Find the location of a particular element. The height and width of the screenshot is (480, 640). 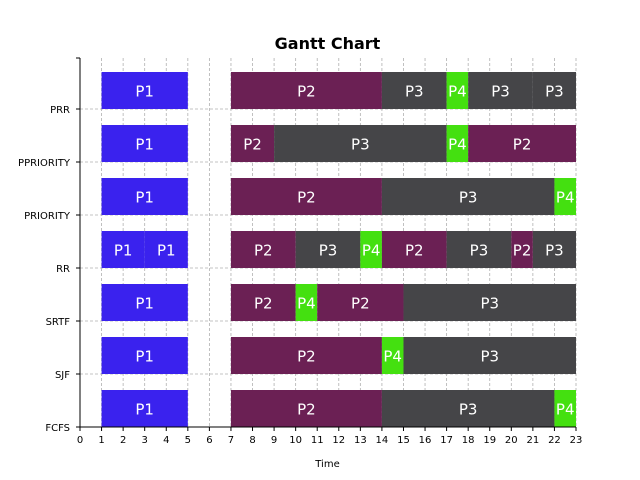

x-tick-label: 15 is located at coordinates (403, 440).